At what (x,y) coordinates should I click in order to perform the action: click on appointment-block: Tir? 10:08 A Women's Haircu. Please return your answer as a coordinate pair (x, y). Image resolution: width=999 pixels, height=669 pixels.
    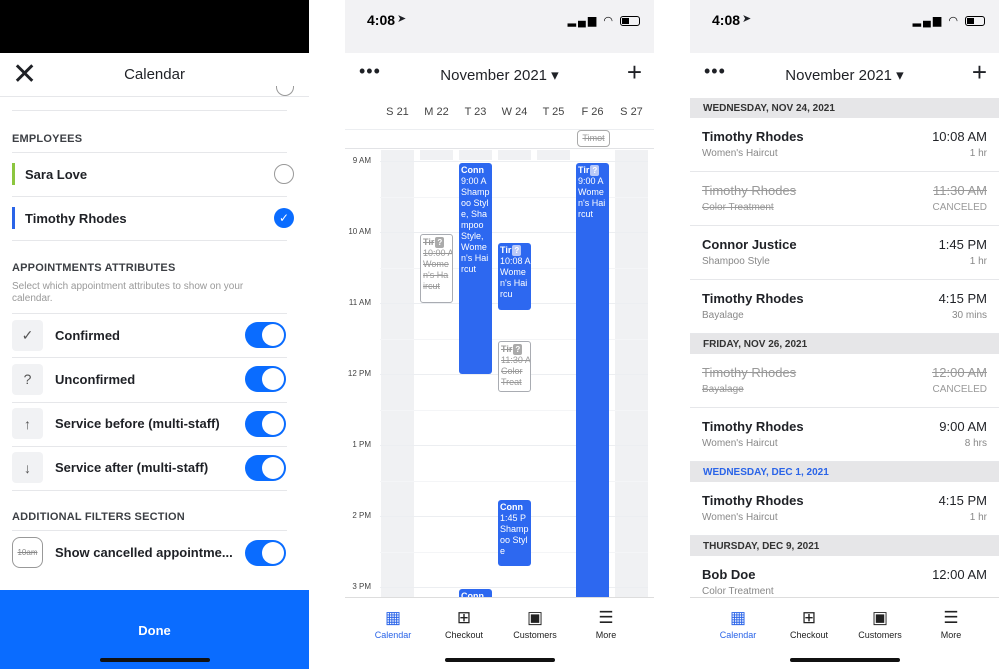
    Looking at the image, I should click on (514, 277).